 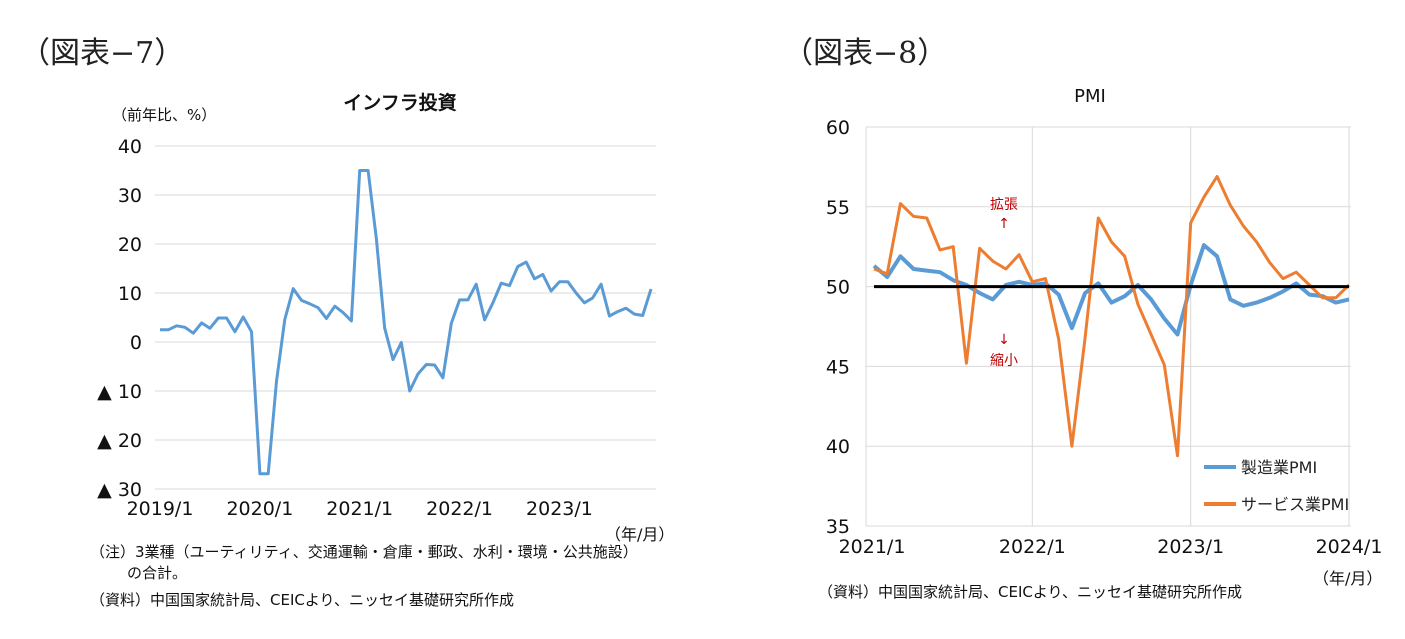 What do you see at coordinates (130, 294) in the screenshot?
I see `y-tick-label-left: 10` at bounding box center [130, 294].